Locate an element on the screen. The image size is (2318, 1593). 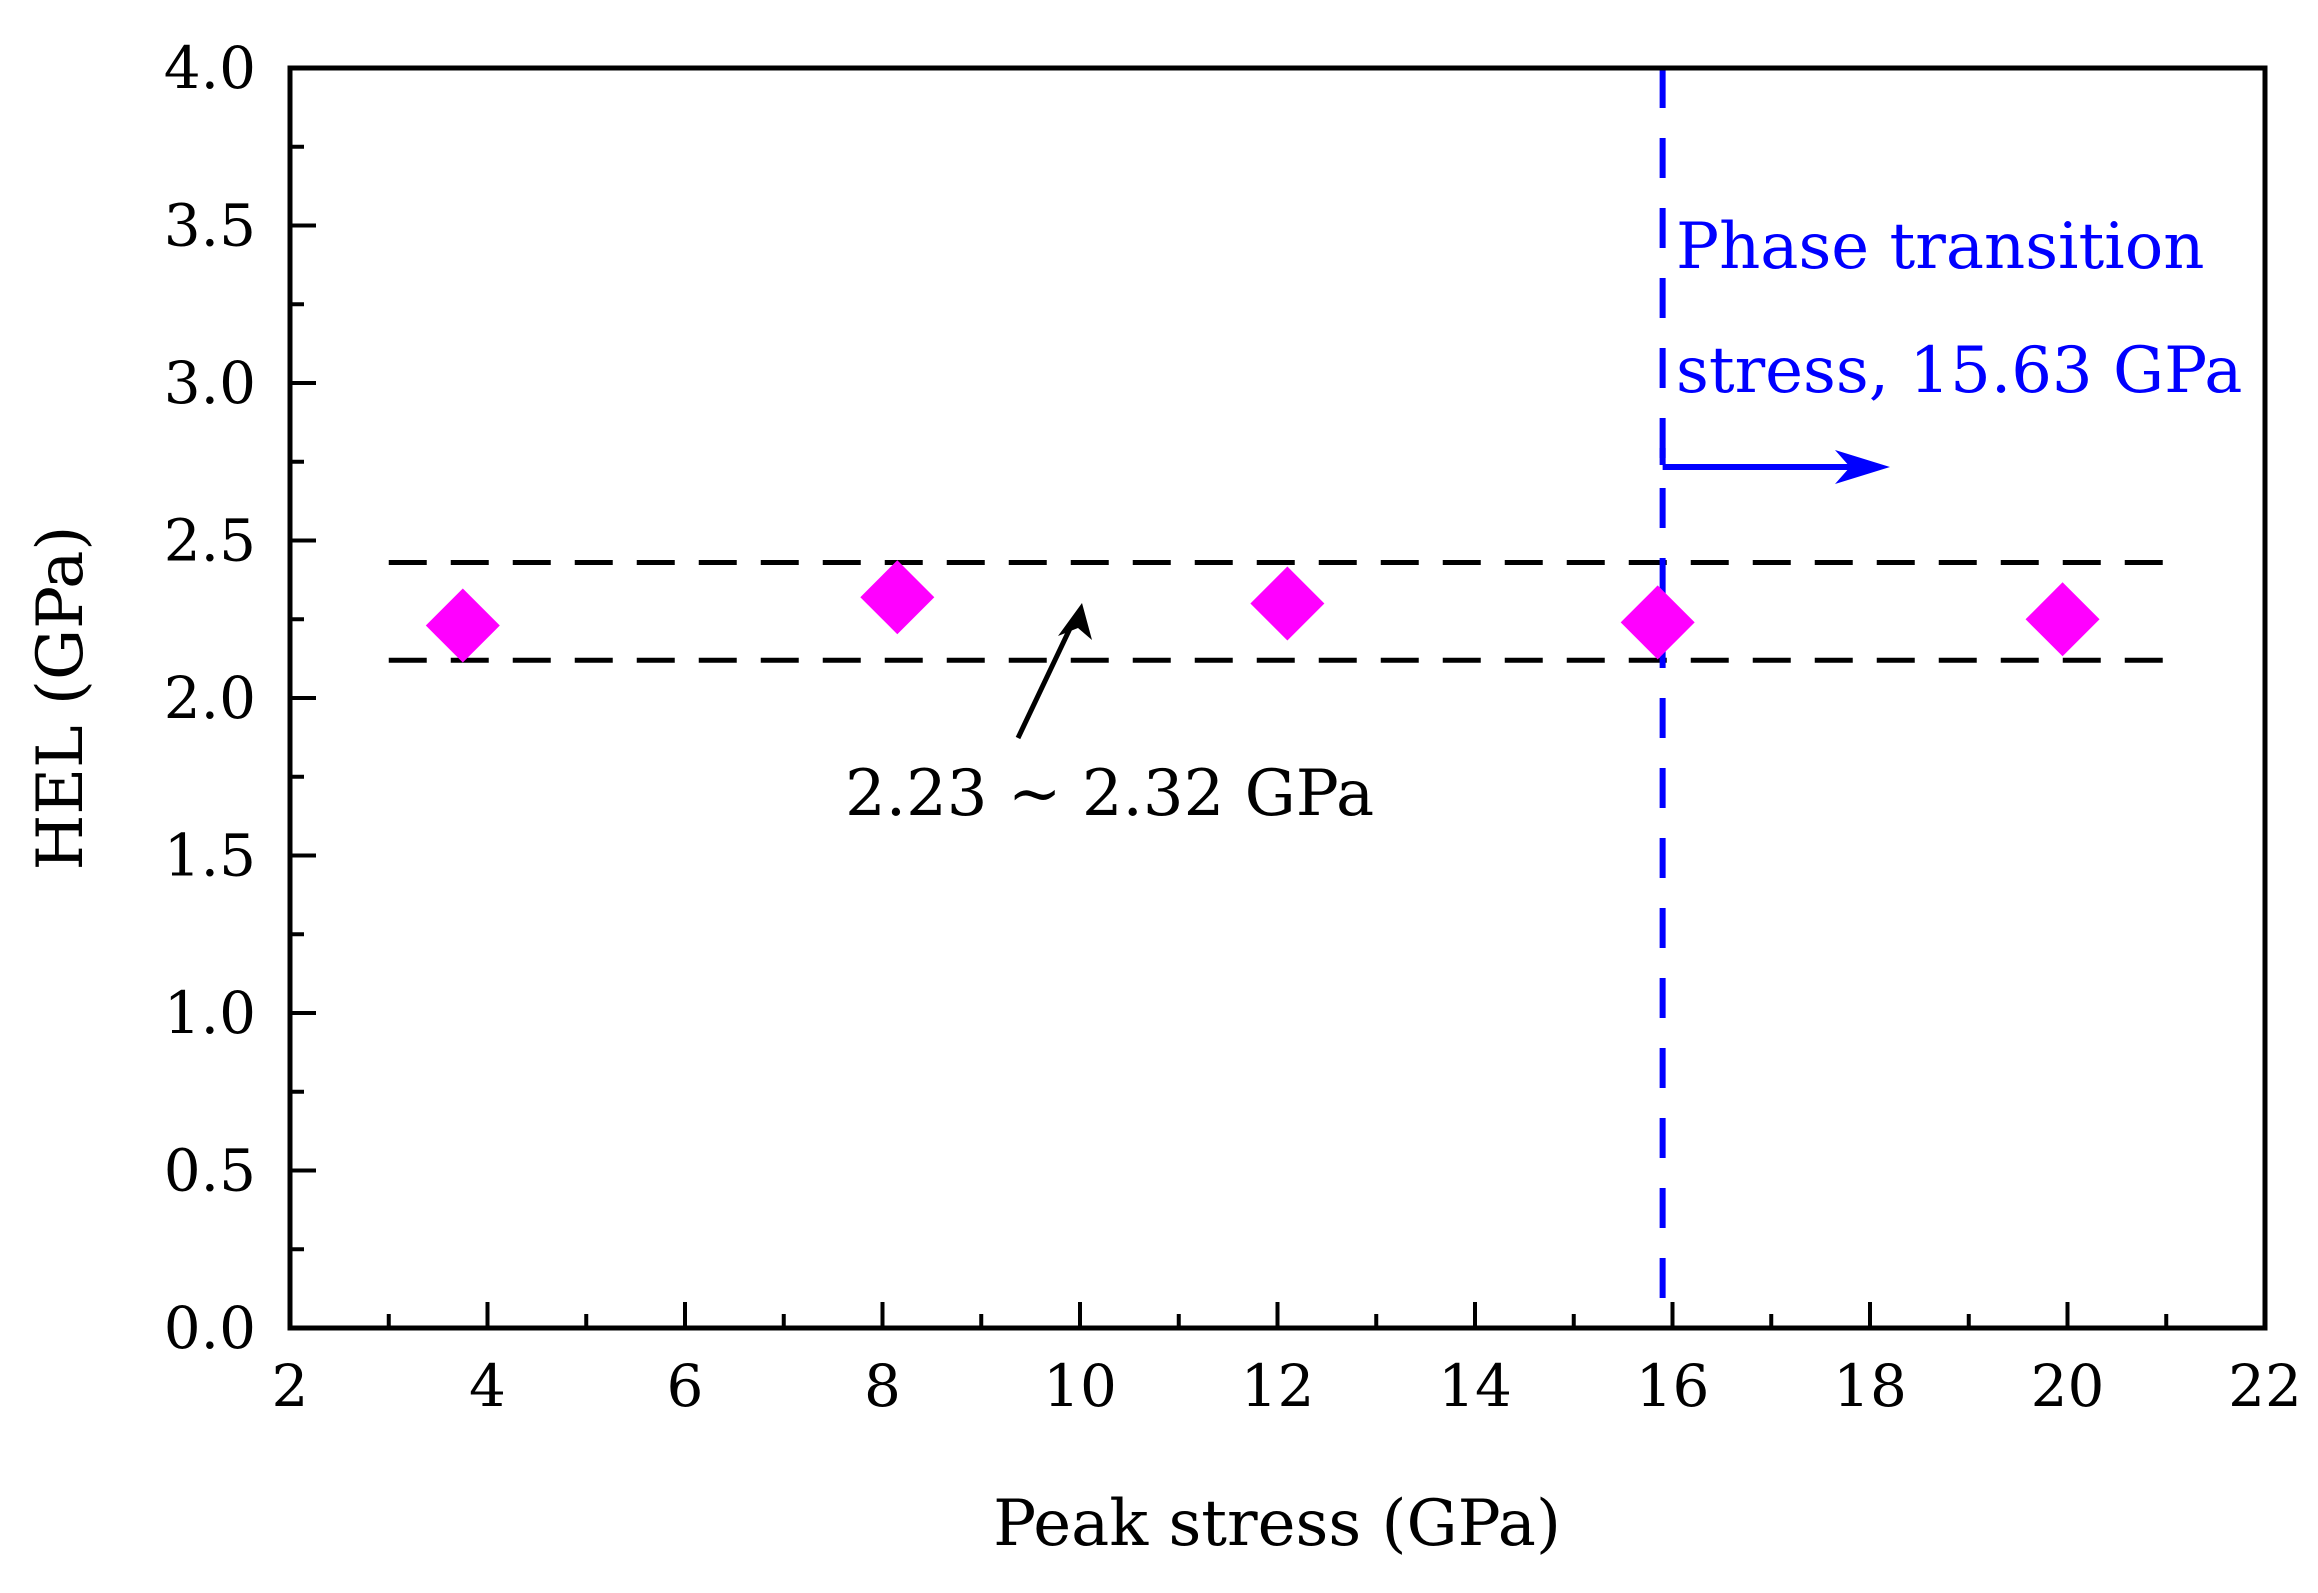
y-tick-label: 0.5 is located at coordinates (210, 1171).